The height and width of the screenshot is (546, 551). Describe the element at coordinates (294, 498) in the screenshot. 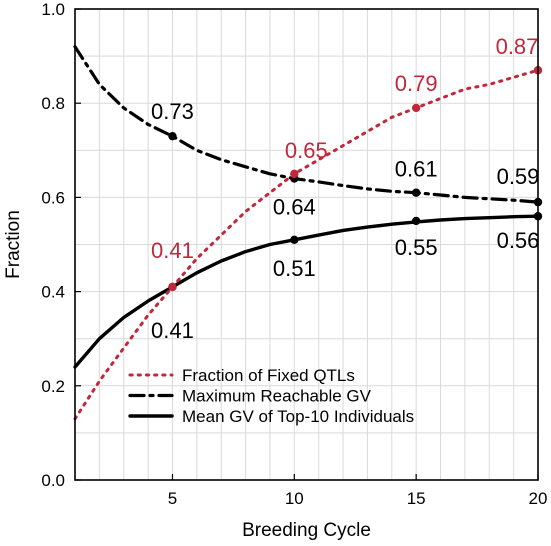

I see `x-tick-label: 10` at that location.